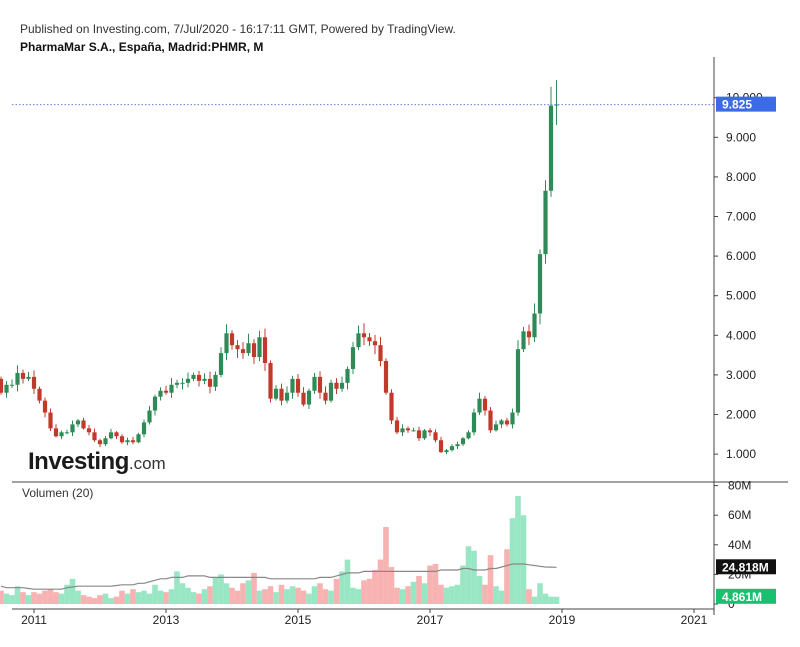 The width and height of the screenshot is (800, 647). What do you see at coordinates (741, 415) in the screenshot?
I see `price-tick-label: 2.000` at bounding box center [741, 415].